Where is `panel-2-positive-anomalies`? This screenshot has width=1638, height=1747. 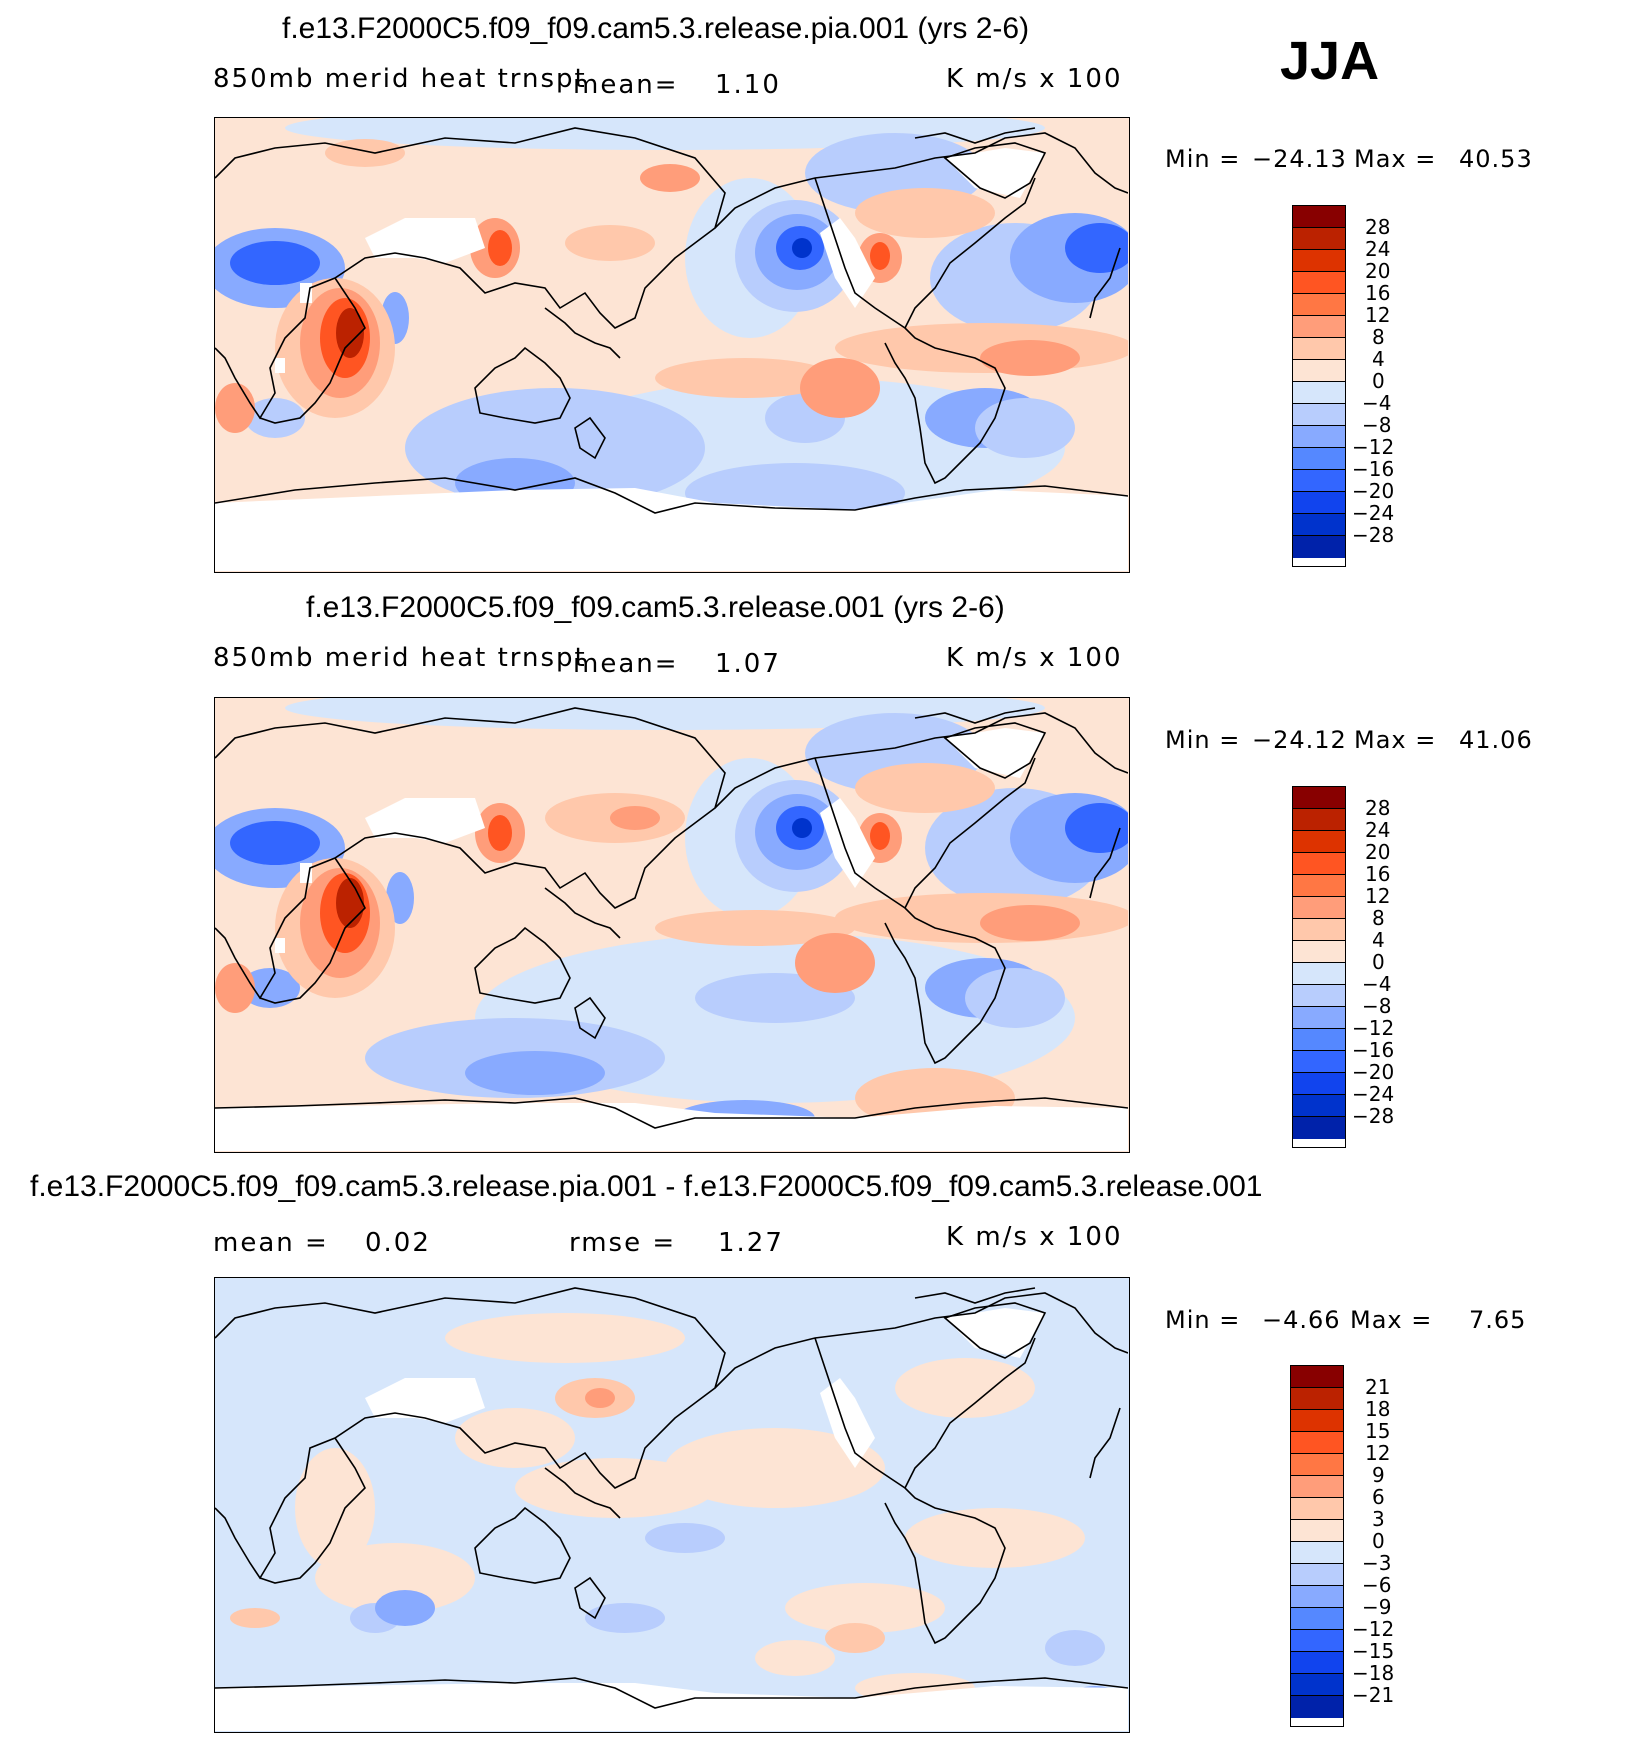
panel-2-positive-anomalies is located at coordinates (671, 953).